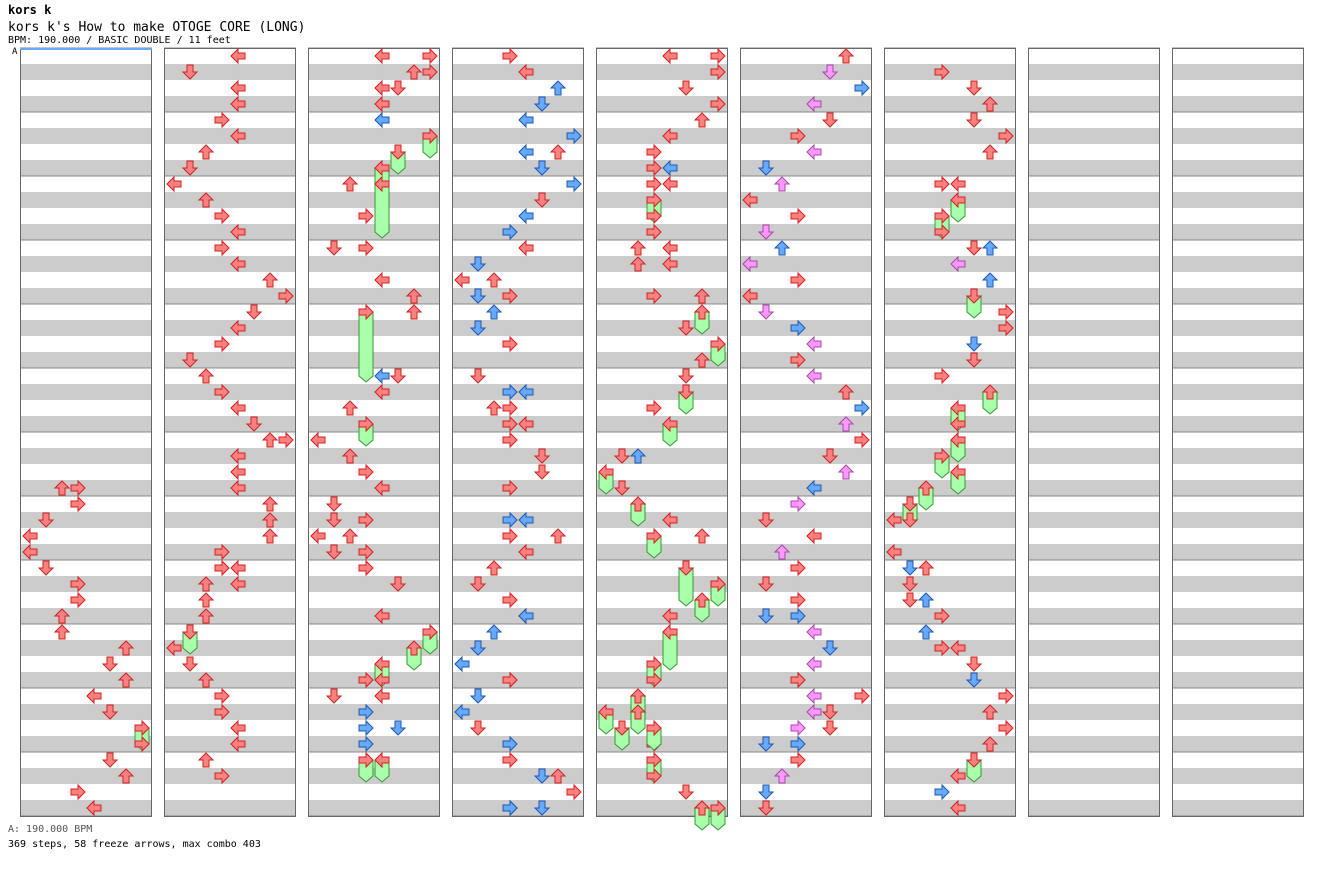 The width and height of the screenshot is (1328, 876). I want to click on chart-column, so click(1094, 432).